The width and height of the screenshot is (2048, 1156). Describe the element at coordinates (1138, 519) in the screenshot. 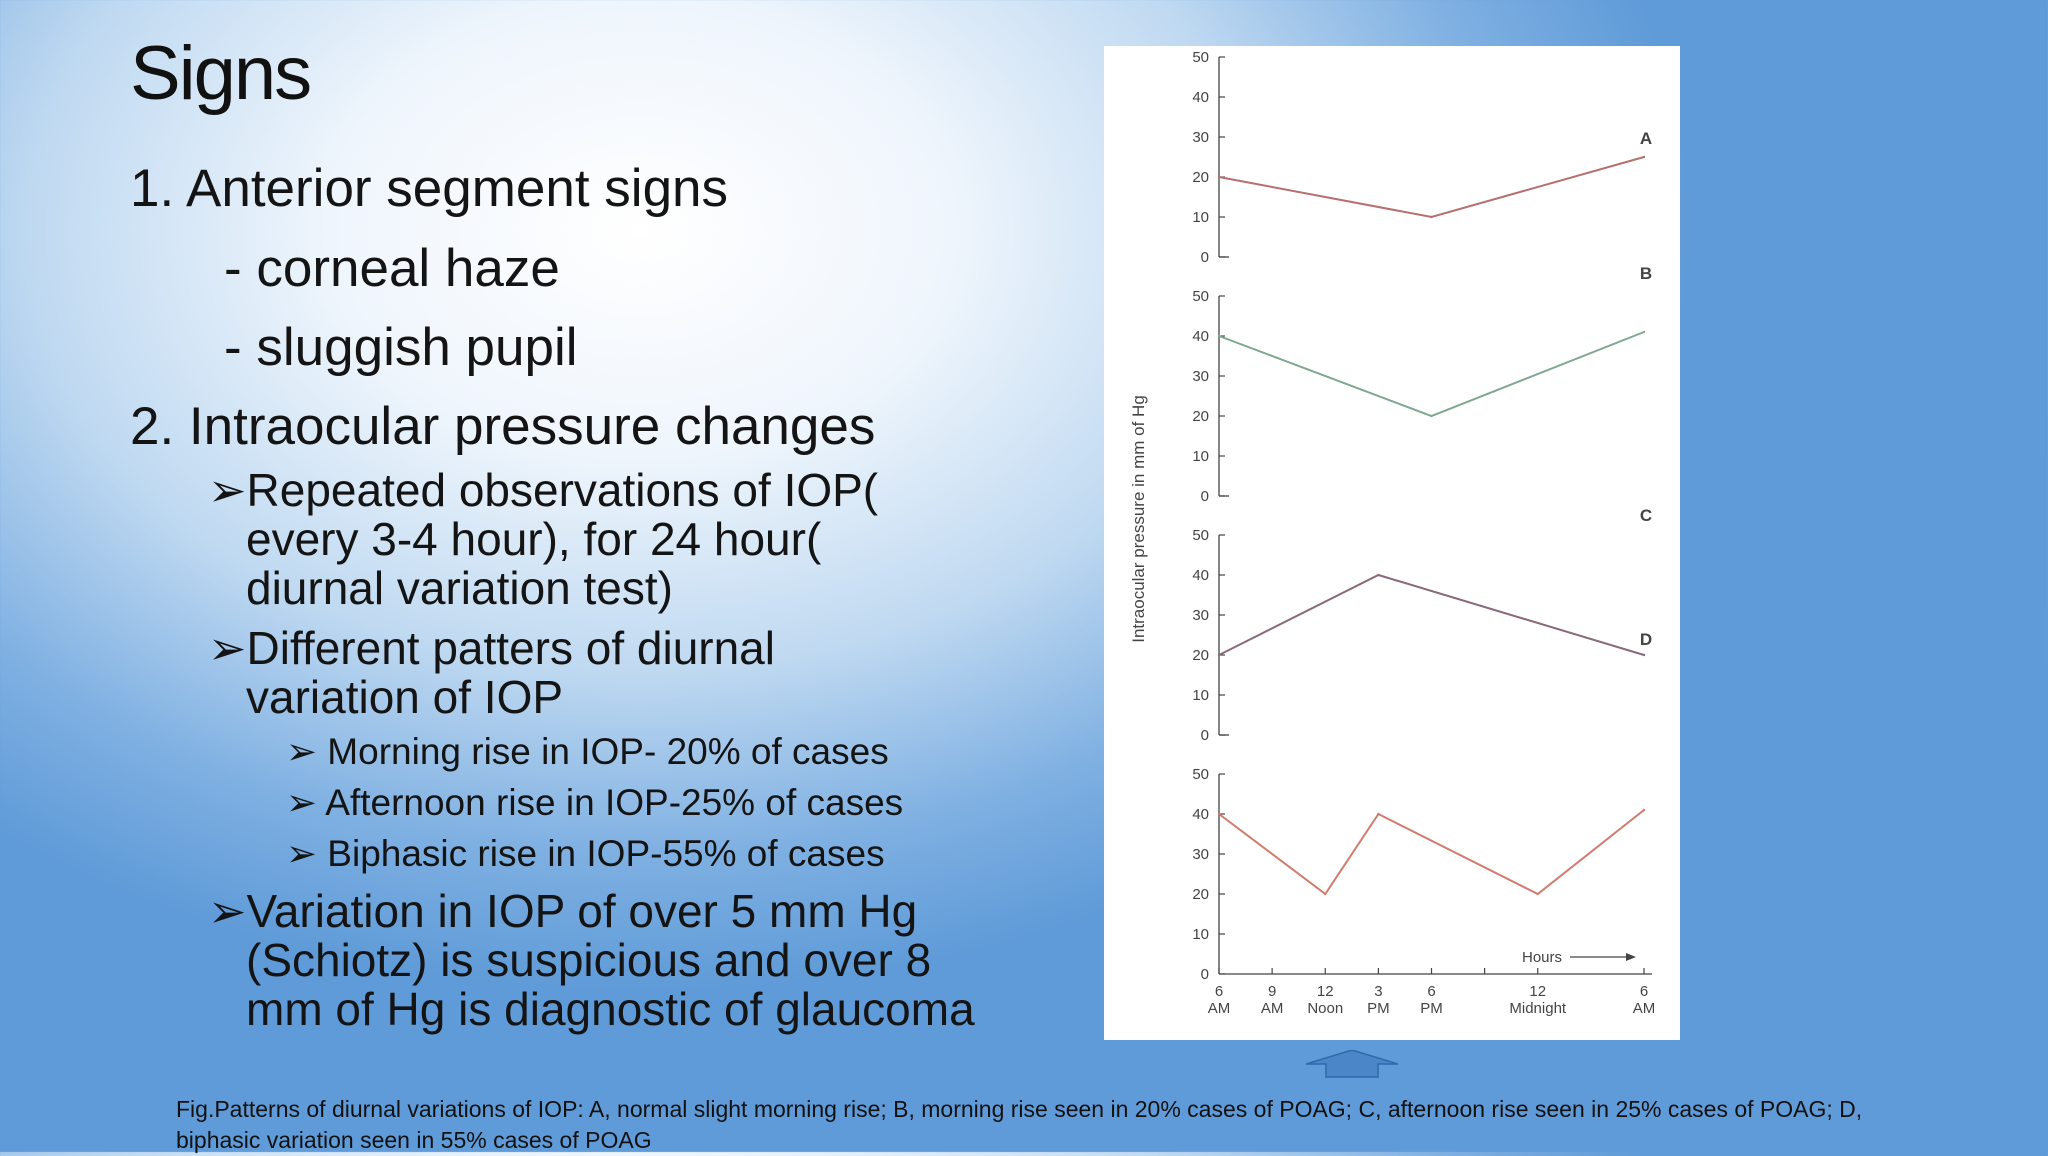

I see `y-axis-title: Intraocular pressure in mm of Hg` at that location.